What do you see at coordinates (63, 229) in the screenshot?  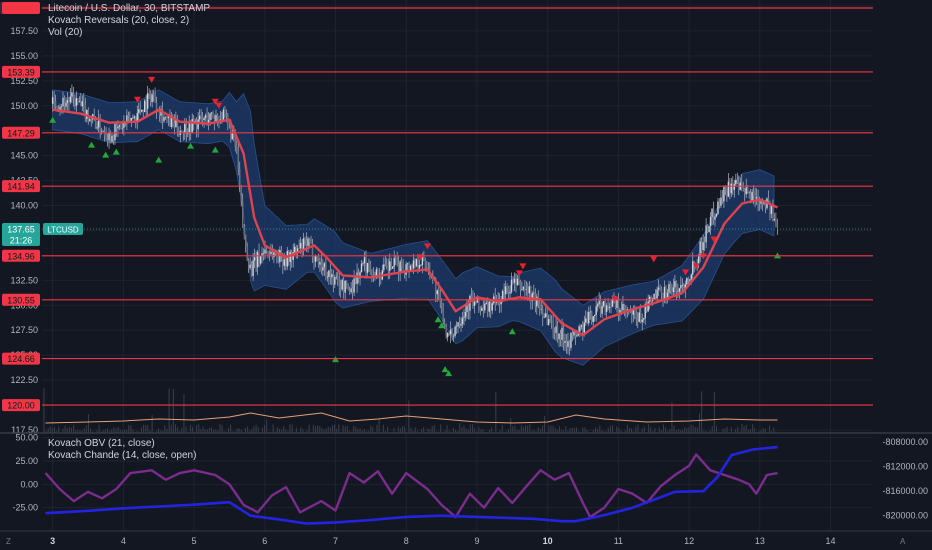 I see `ticker-label: LTCUSD` at bounding box center [63, 229].